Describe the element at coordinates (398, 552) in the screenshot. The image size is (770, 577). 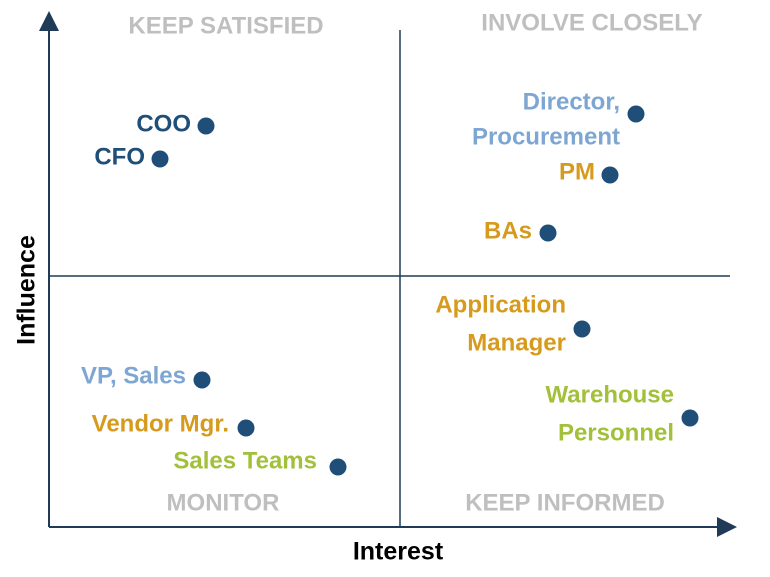
I see `axis-title: Interest` at that location.